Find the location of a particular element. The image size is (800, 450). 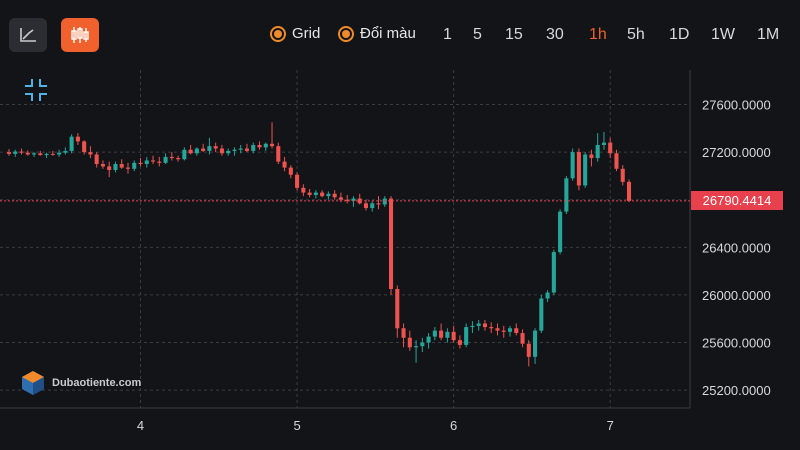

price-tick-label: 26400.0000 is located at coordinates (736, 247).